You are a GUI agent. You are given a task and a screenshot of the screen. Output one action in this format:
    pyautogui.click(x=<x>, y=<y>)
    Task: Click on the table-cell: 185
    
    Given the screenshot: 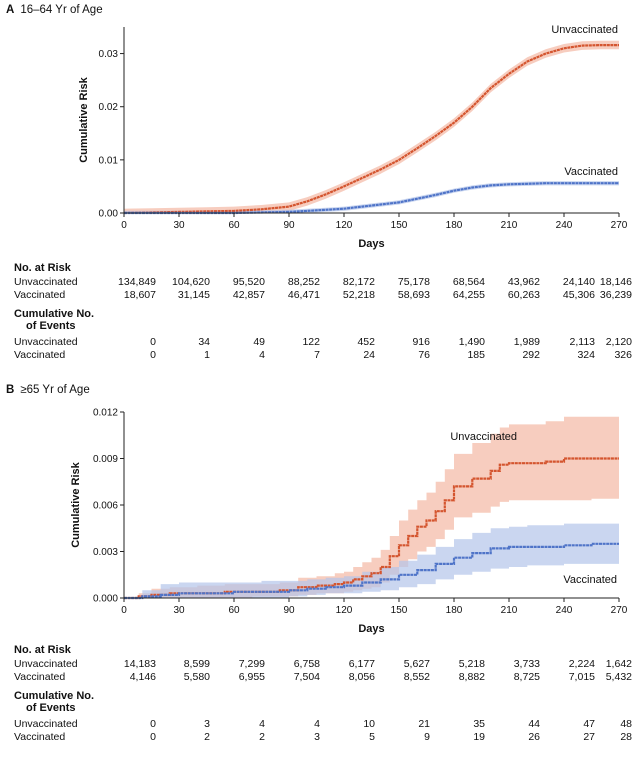 What is the action you would take?
    pyautogui.click(x=476, y=355)
    